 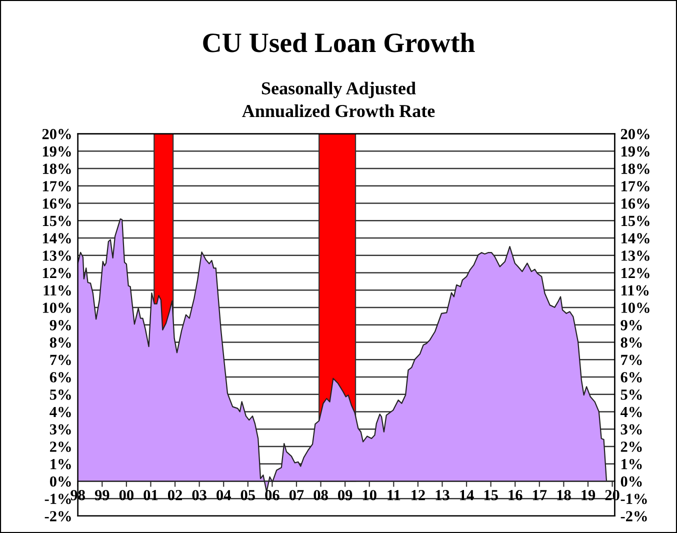 I want to click on y-tick-label: 2%, so click(x=60, y=447).